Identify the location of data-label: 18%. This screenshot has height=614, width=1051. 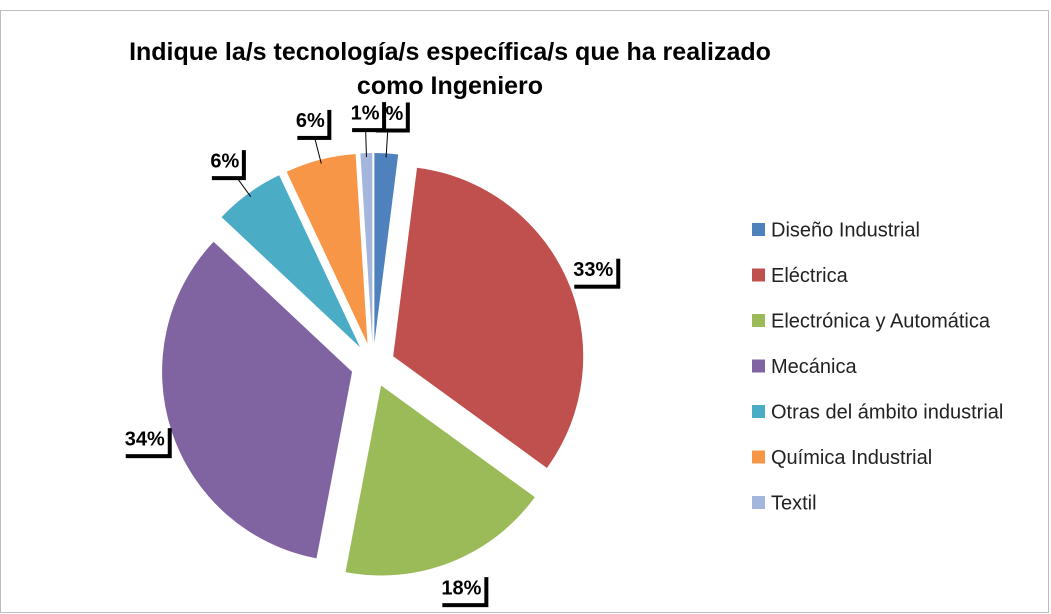
(461, 588).